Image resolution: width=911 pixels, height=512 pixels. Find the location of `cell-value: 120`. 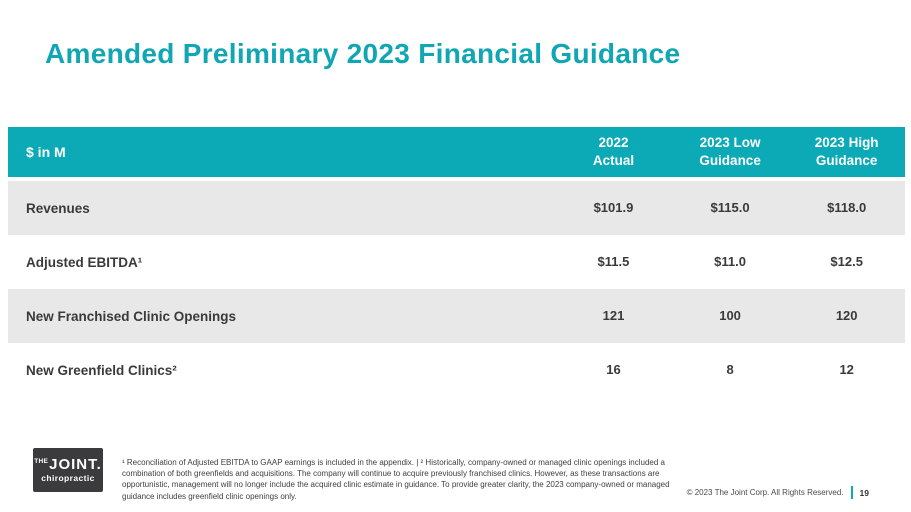

cell-value: 120 is located at coordinates (846, 315).